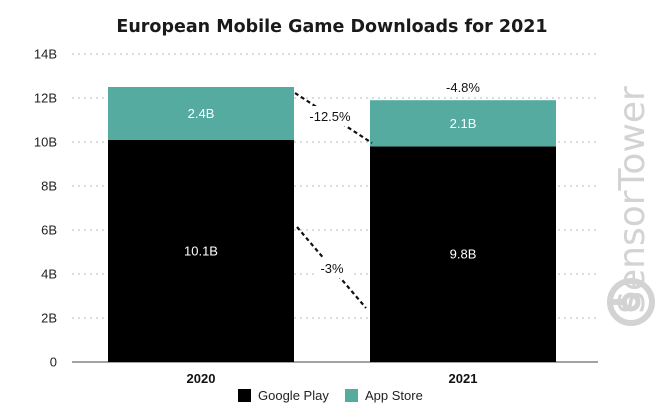  What do you see at coordinates (45, 208) in the screenshot?
I see `y-axis-ticks: 0 2B 4B 6B 8B 10B 12B 14B` at bounding box center [45, 208].